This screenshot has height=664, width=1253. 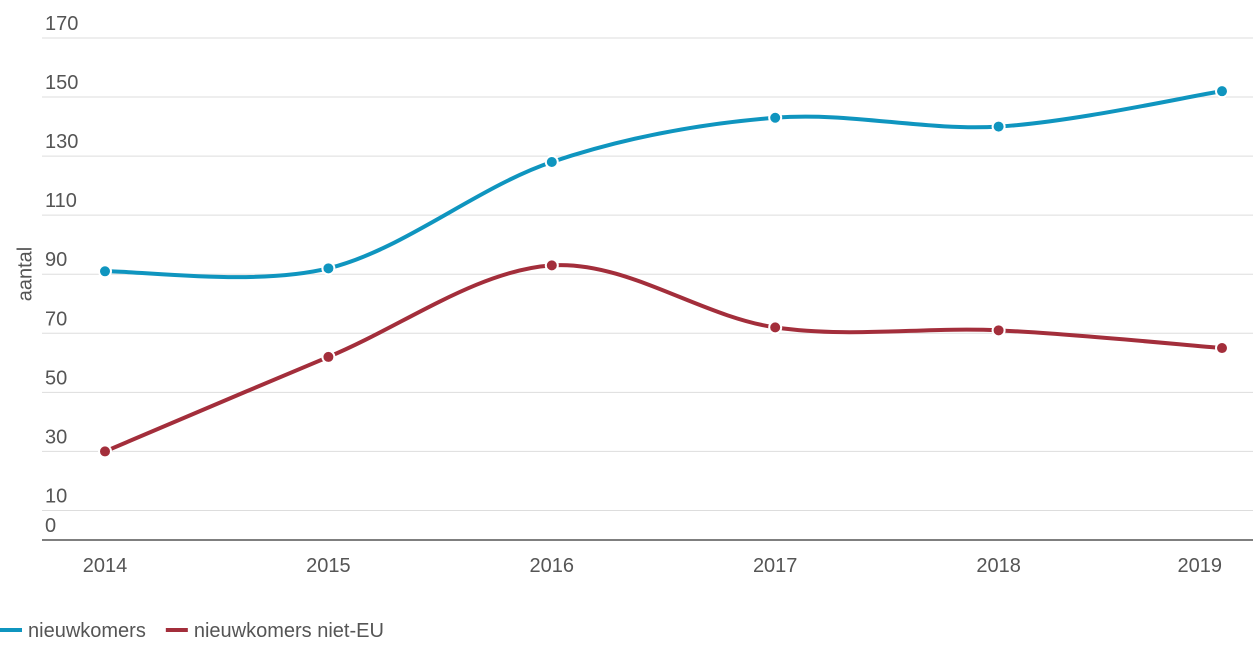 What do you see at coordinates (56, 319) in the screenshot?
I see `y-tick-label: 70` at bounding box center [56, 319].